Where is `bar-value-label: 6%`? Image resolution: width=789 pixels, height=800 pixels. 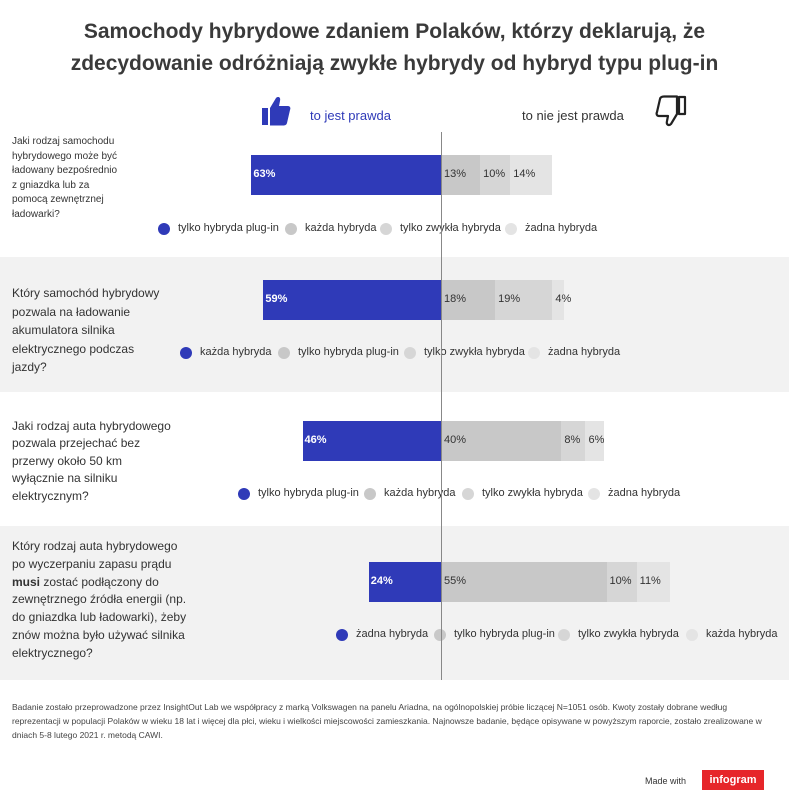 bar-value-label: 6% is located at coordinates (596, 440).